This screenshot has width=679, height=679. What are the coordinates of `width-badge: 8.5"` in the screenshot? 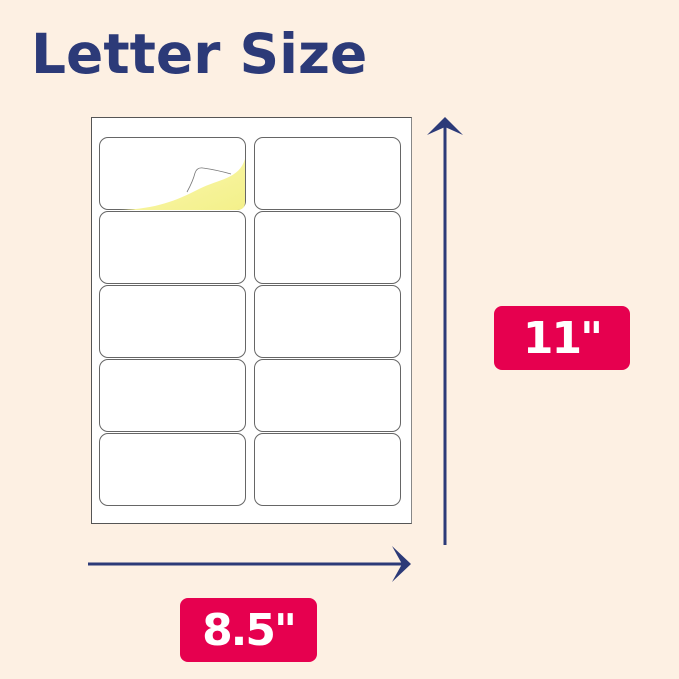 It's located at (248, 630).